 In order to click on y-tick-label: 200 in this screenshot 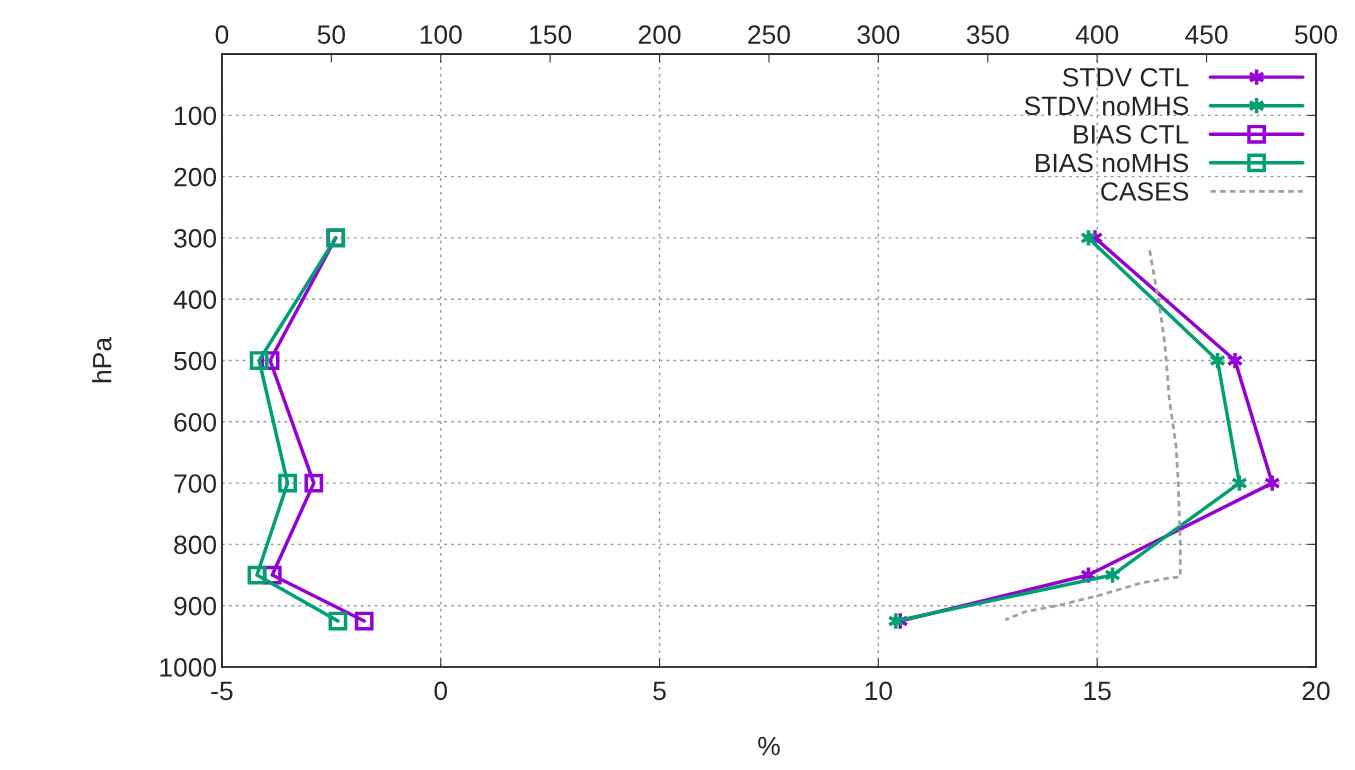, I will do `click(195, 177)`.